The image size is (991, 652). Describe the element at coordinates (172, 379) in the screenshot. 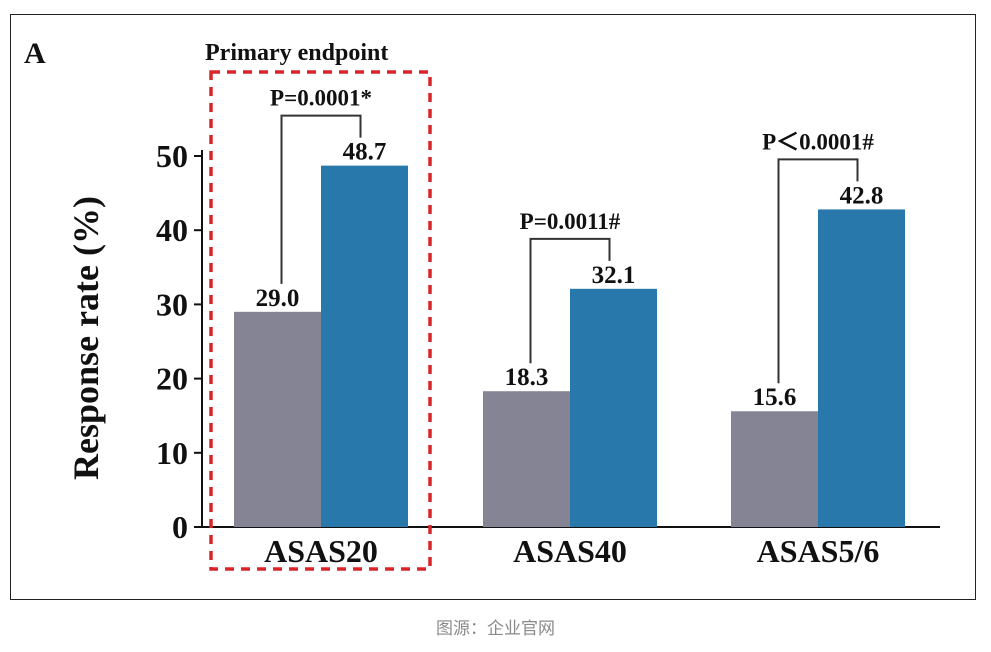

I see `y-tick-label: 20` at that location.